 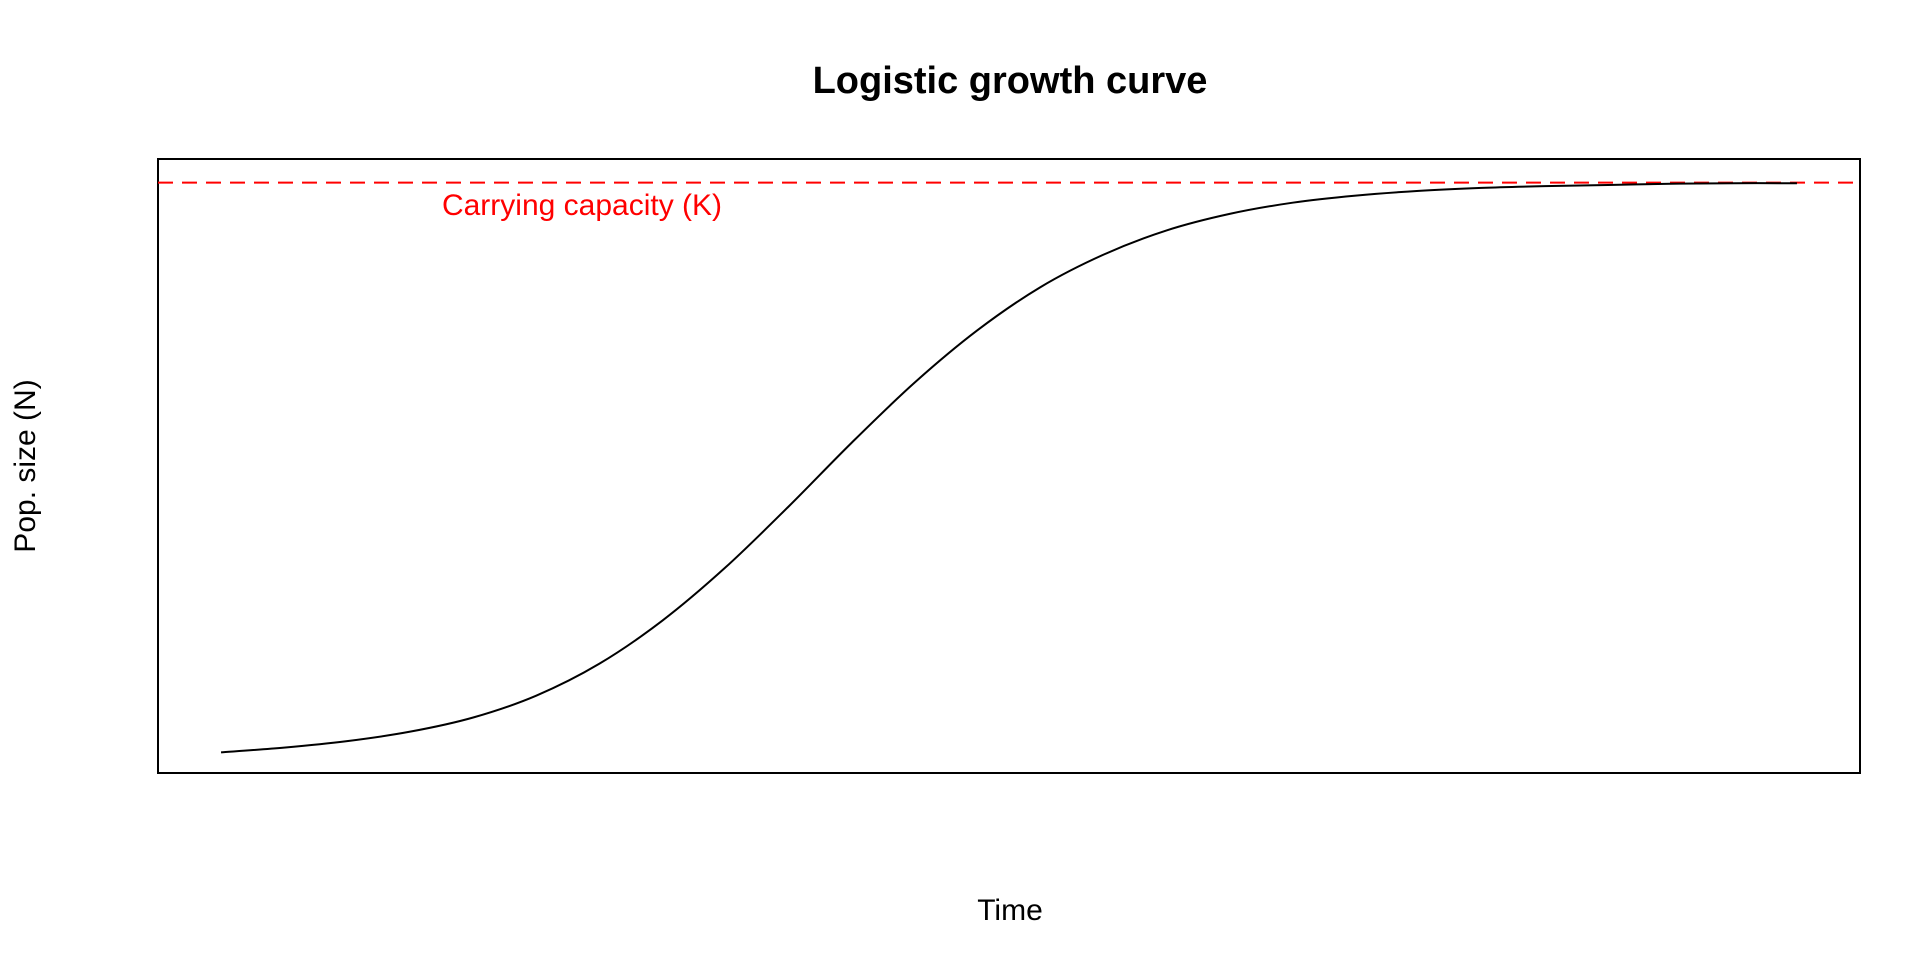 I want to click on chart-title: Logistic growth curve, so click(x=1010, y=81).